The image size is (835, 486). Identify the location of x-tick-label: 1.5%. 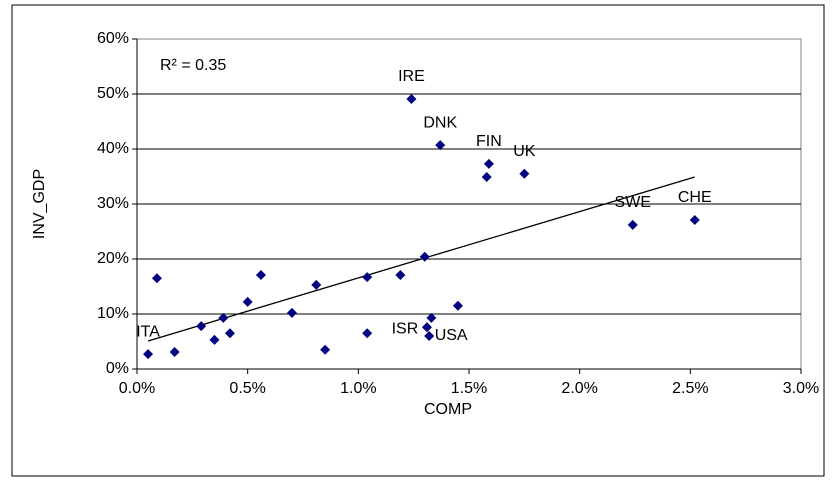
(469, 388).